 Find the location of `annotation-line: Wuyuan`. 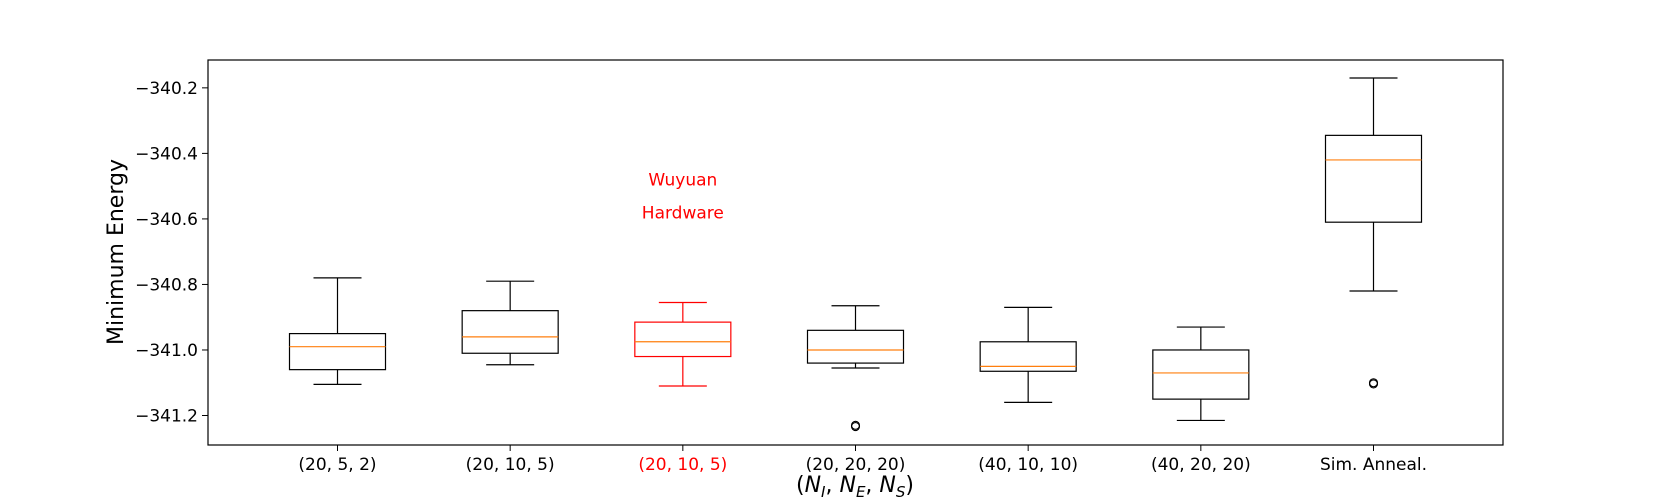

annotation-line: Wuyuan is located at coordinates (682, 181).